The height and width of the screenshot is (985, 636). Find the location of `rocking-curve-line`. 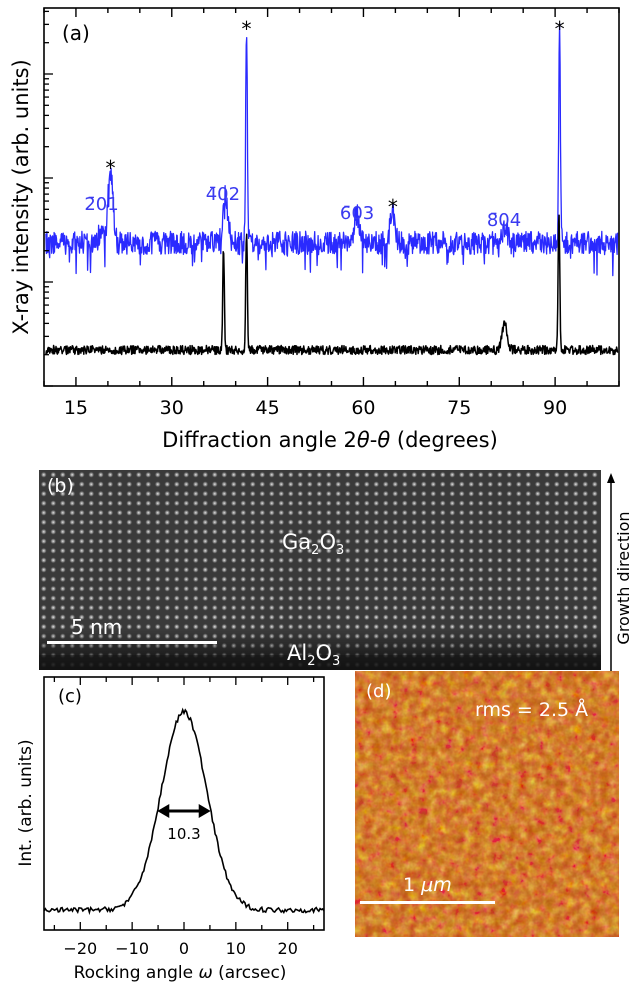

rocking-curve-line is located at coordinates (184, 811).